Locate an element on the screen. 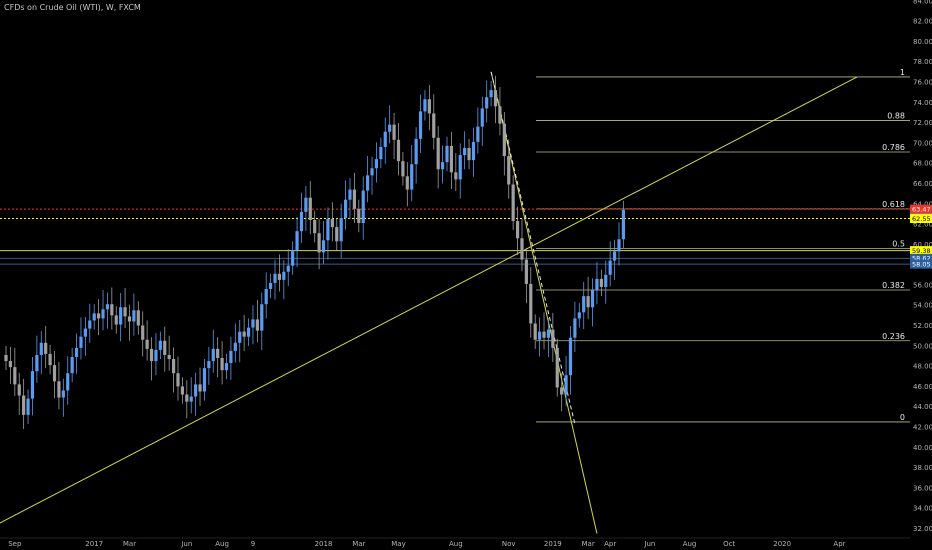 This screenshot has height=550, width=932. fib-level-label: 0.236 is located at coordinates (893, 336).